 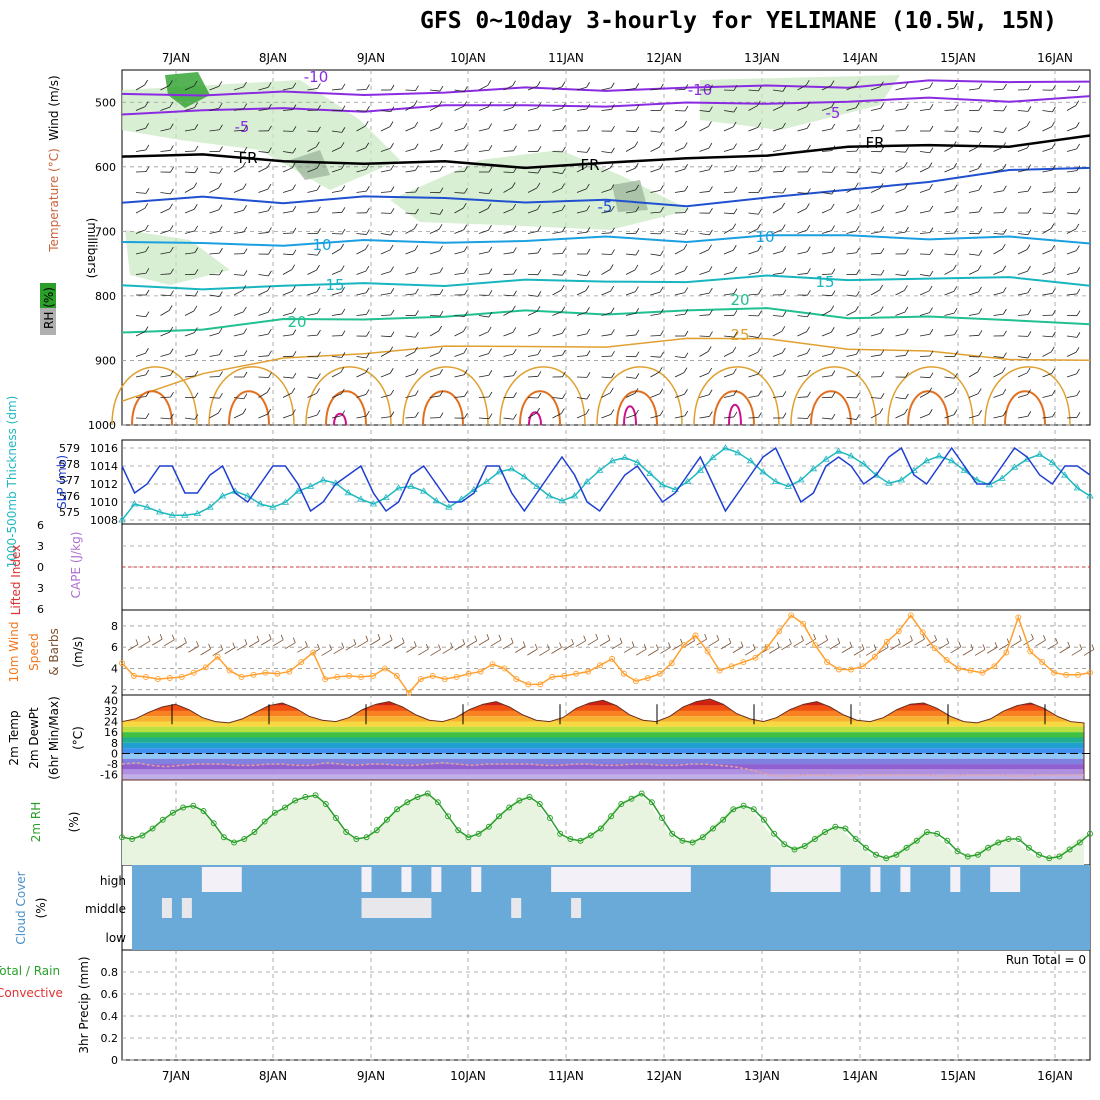 What do you see at coordinates (14, 652) in the screenshot?
I see `wind-ylabel-1: 10m Wind` at bounding box center [14, 652].